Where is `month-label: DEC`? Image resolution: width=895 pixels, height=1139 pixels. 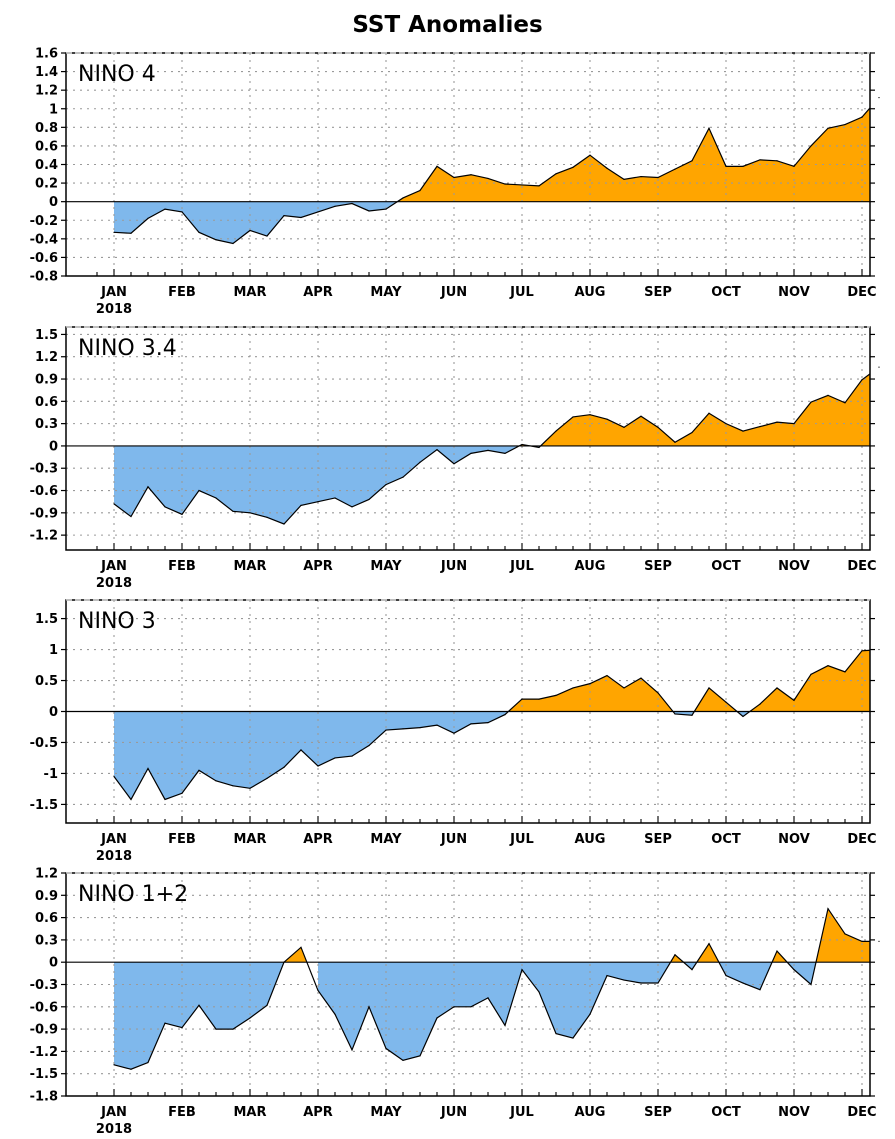 month-label: DEC is located at coordinates (861, 1112).